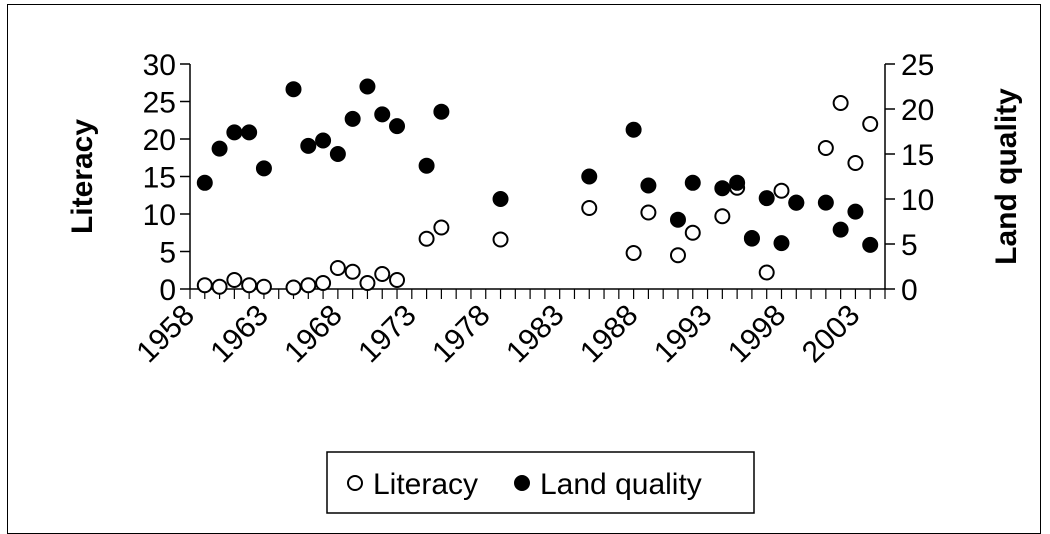  I want to click on legend-label-literacy: Literacy, so click(425, 484).